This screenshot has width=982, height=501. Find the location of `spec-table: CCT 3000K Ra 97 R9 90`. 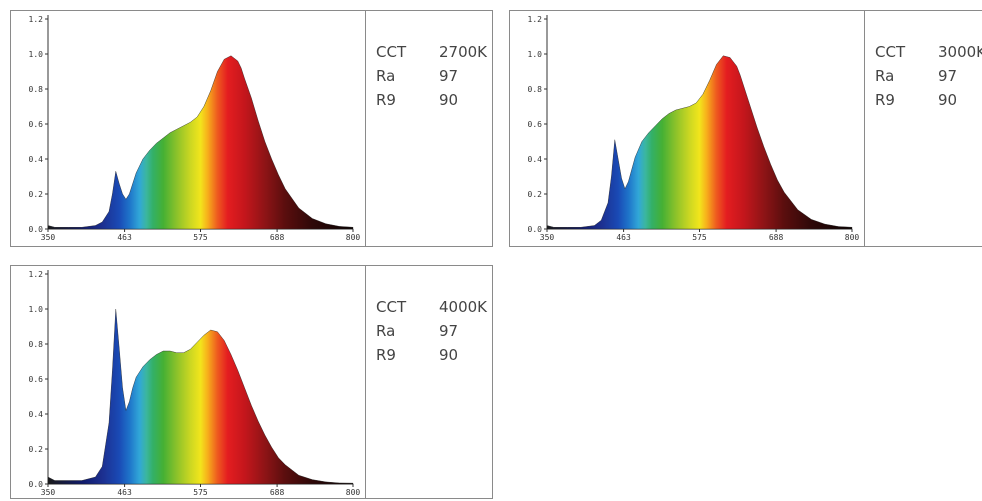

spec-table: CCT 3000K Ra 97 R9 90 is located at coordinates (928, 83).